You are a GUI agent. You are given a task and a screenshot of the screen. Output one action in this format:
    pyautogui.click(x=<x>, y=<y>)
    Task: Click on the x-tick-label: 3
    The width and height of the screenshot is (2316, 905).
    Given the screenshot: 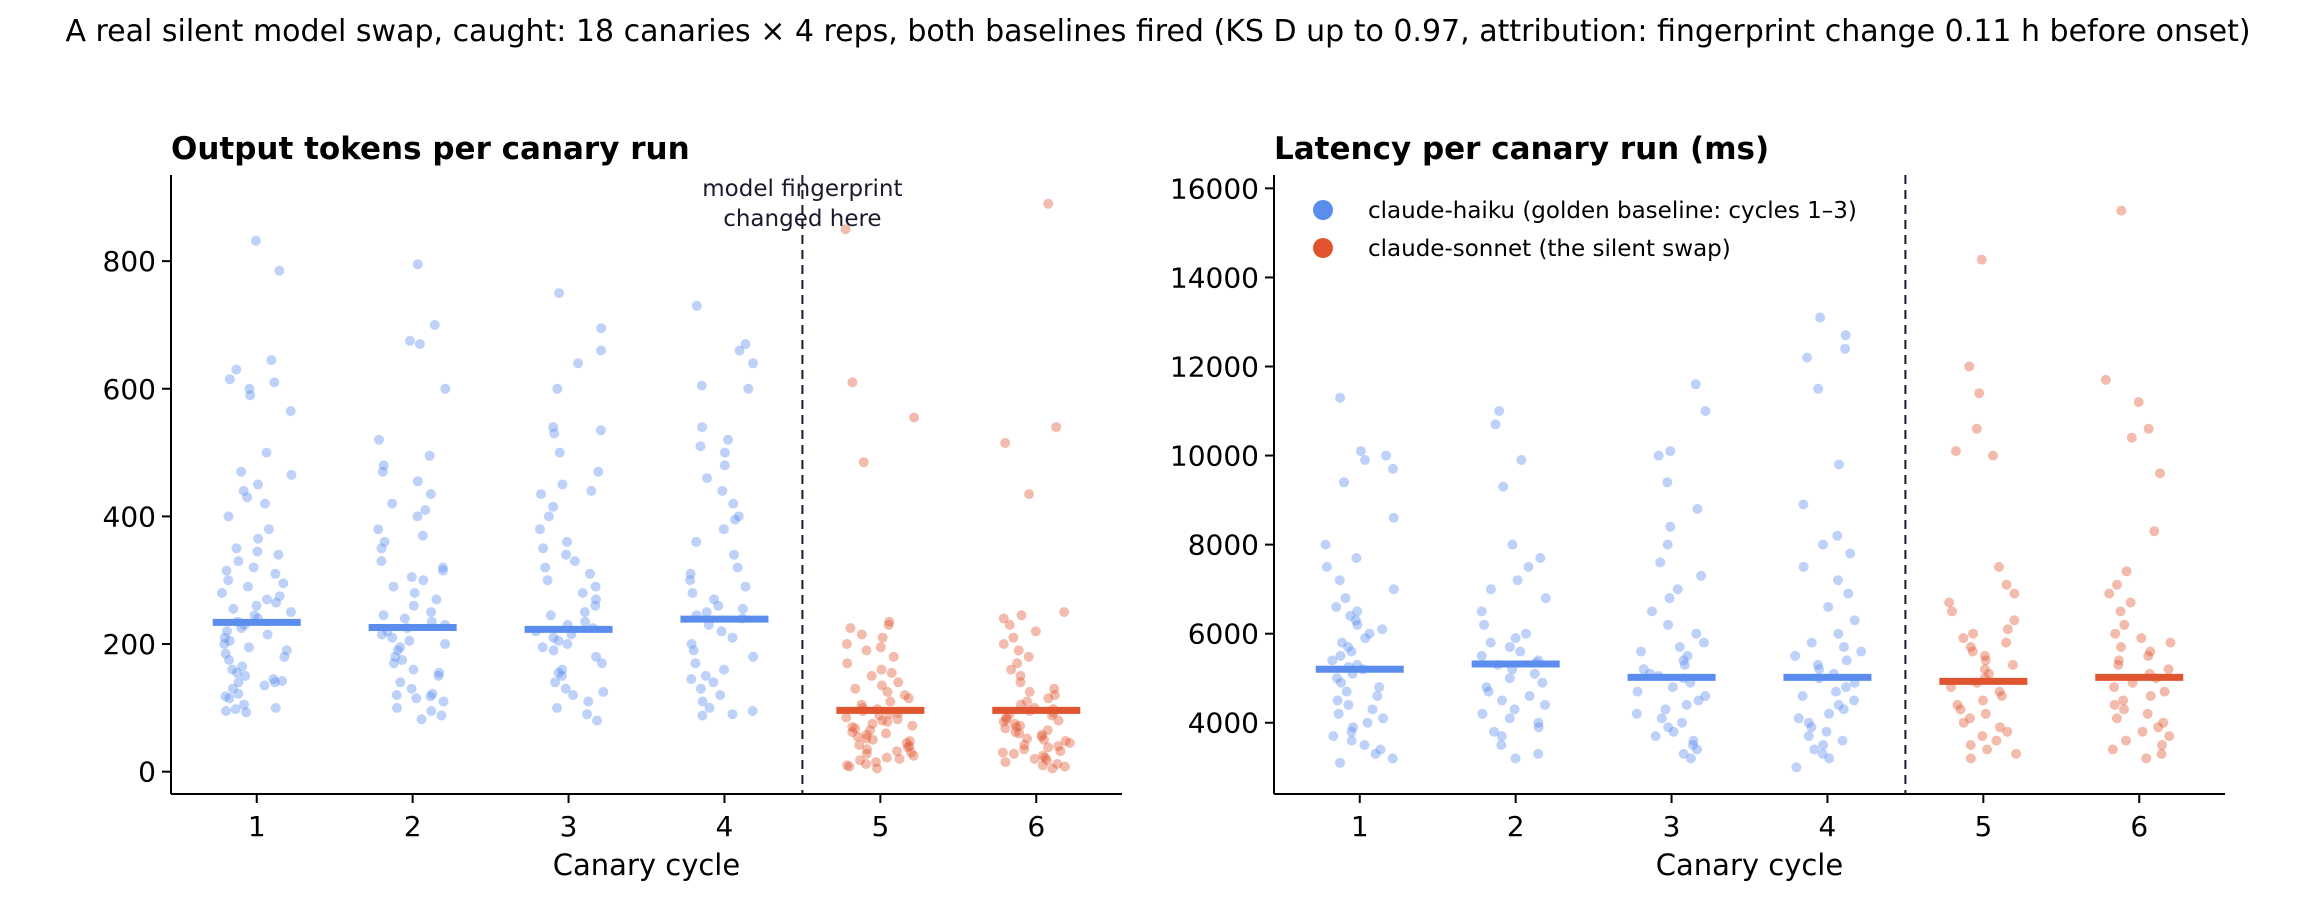 What is the action you would take?
    pyautogui.click(x=1672, y=826)
    